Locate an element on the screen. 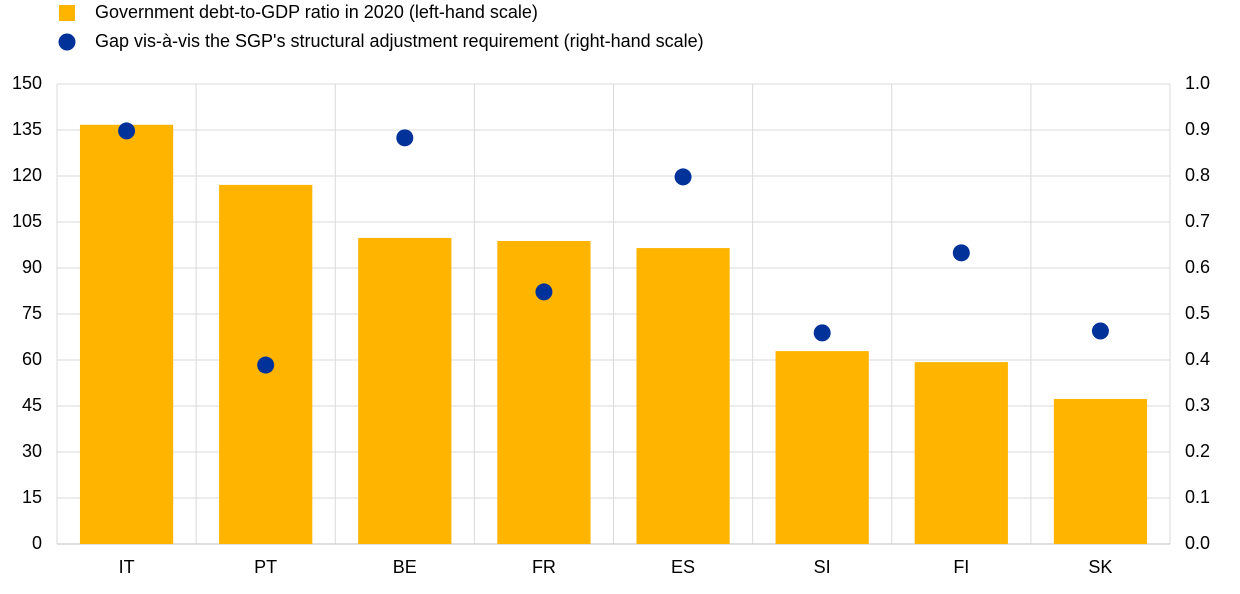  x-tick-label: BE is located at coordinates (405, 567).